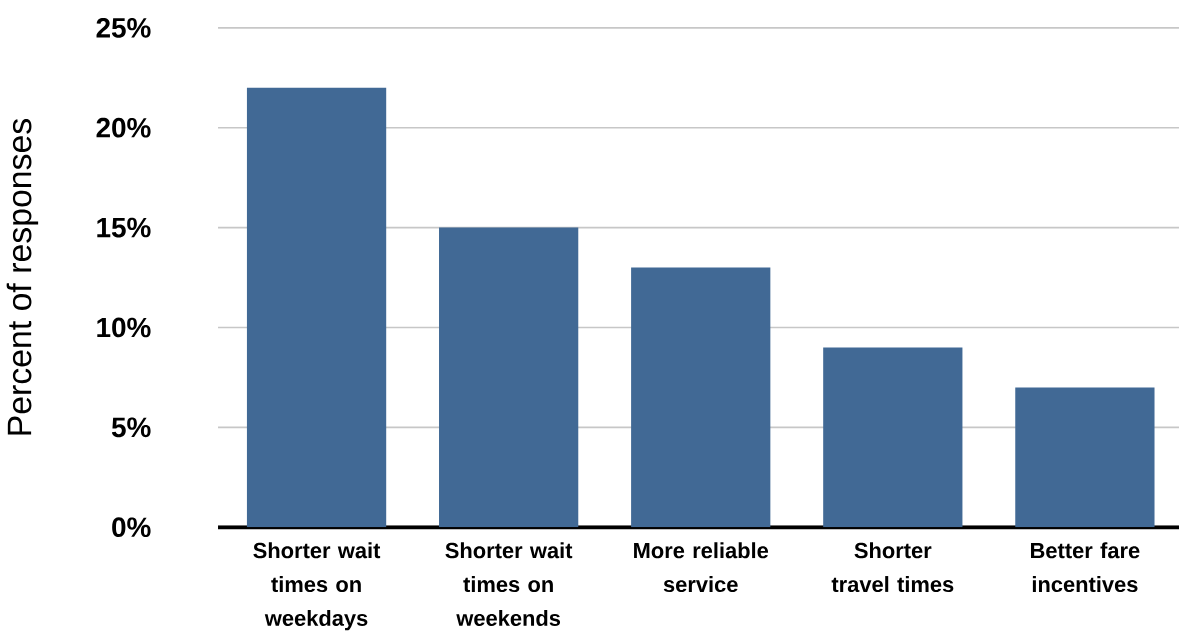 The width and height of the screenshot is (1181, 644). Describe the element at coordinates (124, 227) in the screenshot. I see `y-tick-label: 15%` at that location.